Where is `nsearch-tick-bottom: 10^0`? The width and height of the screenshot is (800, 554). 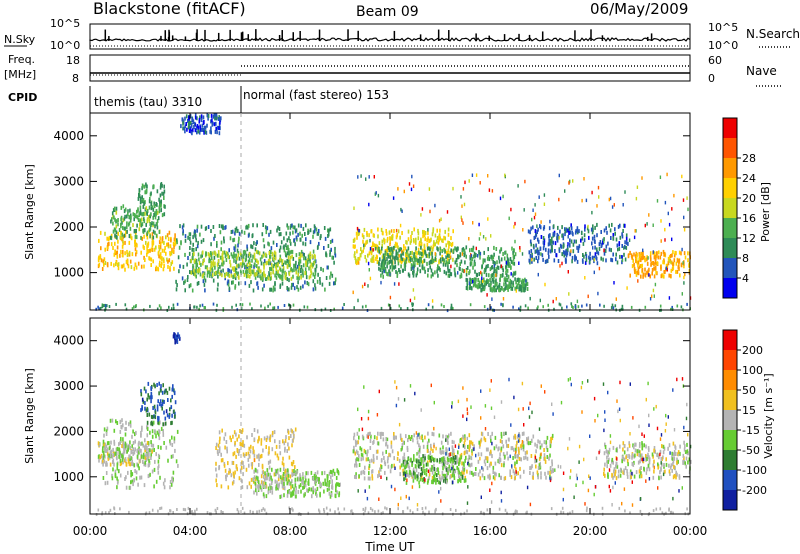 nsearch-tick-bottom: 10^0 is located at coordinates (723, 45).